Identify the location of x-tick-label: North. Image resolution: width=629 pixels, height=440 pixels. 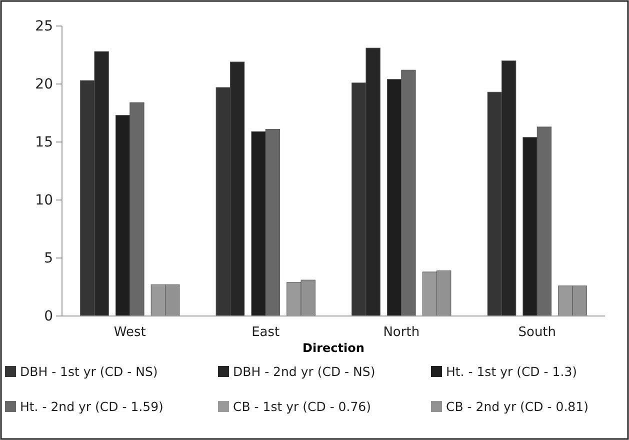
(401, 332).